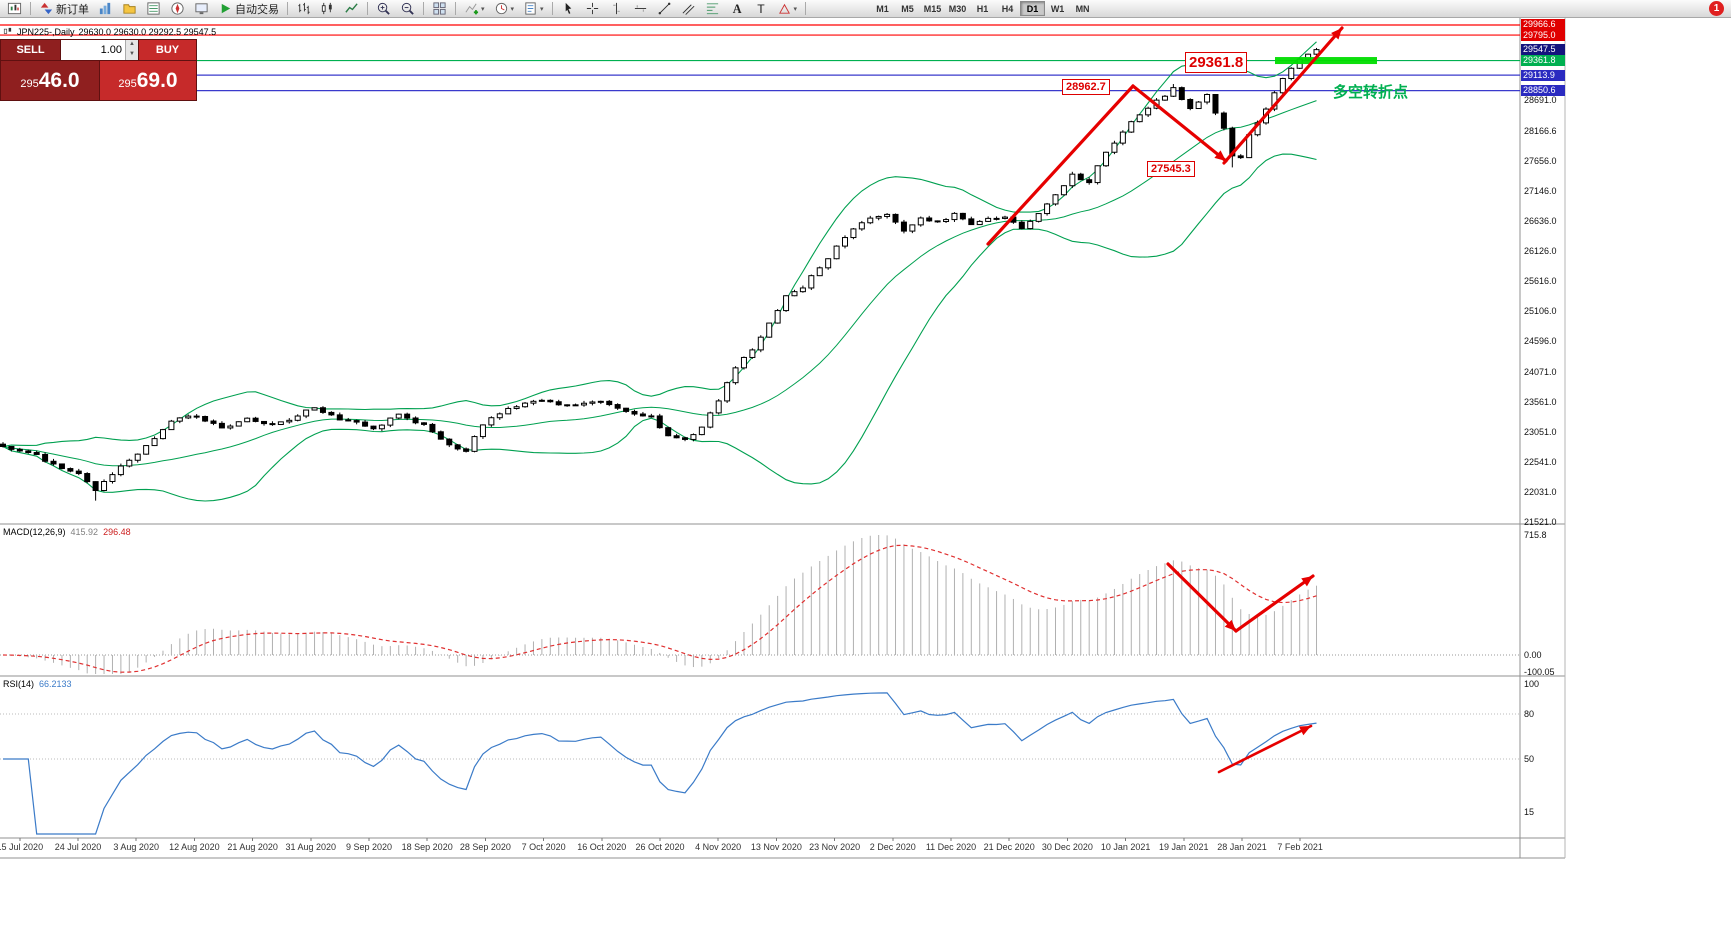  I want to click on vline-button, so click(616, 9).